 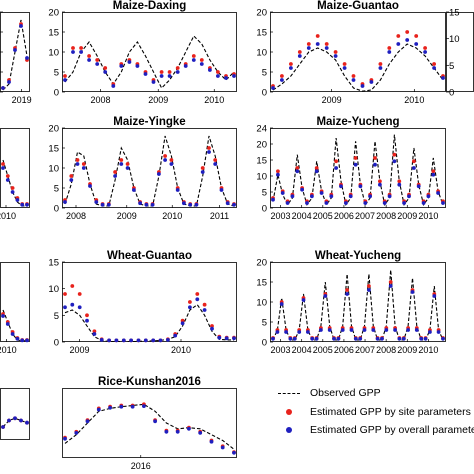 I want to click on x-tick-label: 2011, so click(x=219, y=216).